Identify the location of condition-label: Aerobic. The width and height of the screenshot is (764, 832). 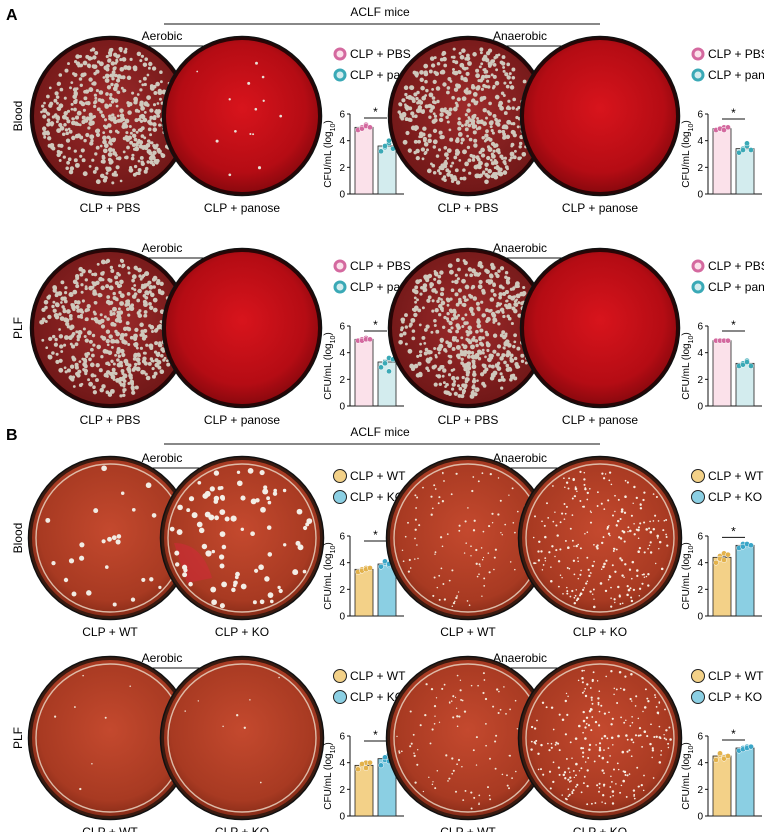
(162, 458).